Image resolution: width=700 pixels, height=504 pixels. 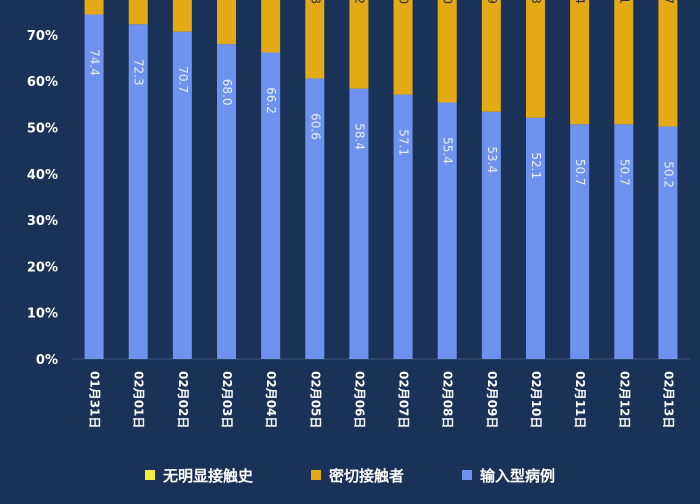 I want to click on legend-swatch-imported, so click(x=467, y=475).